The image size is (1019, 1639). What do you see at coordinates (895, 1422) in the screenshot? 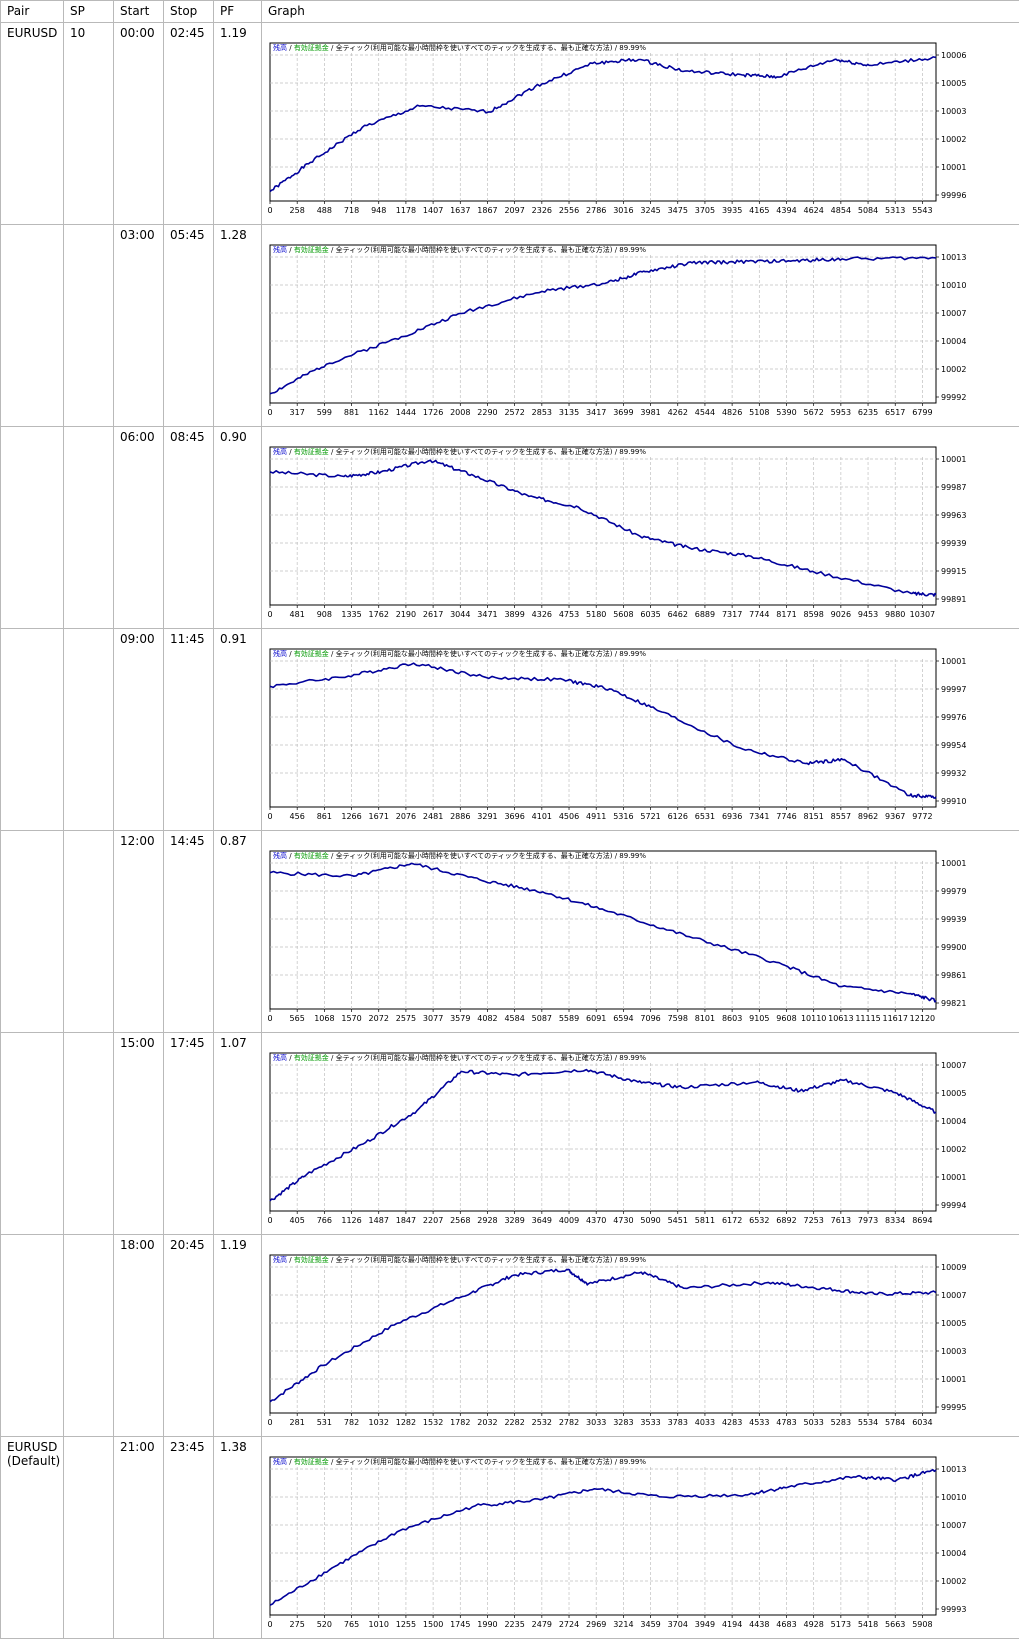
I see `x-tick-label: 5784` at bounding box center [895, 1422].